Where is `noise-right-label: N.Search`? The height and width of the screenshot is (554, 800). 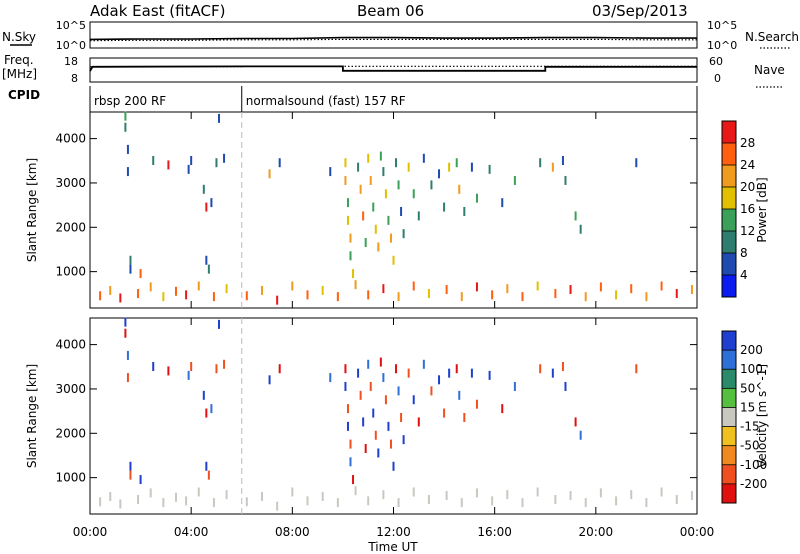 noise-right-label: N.Search is located at coordinates (772, 37).